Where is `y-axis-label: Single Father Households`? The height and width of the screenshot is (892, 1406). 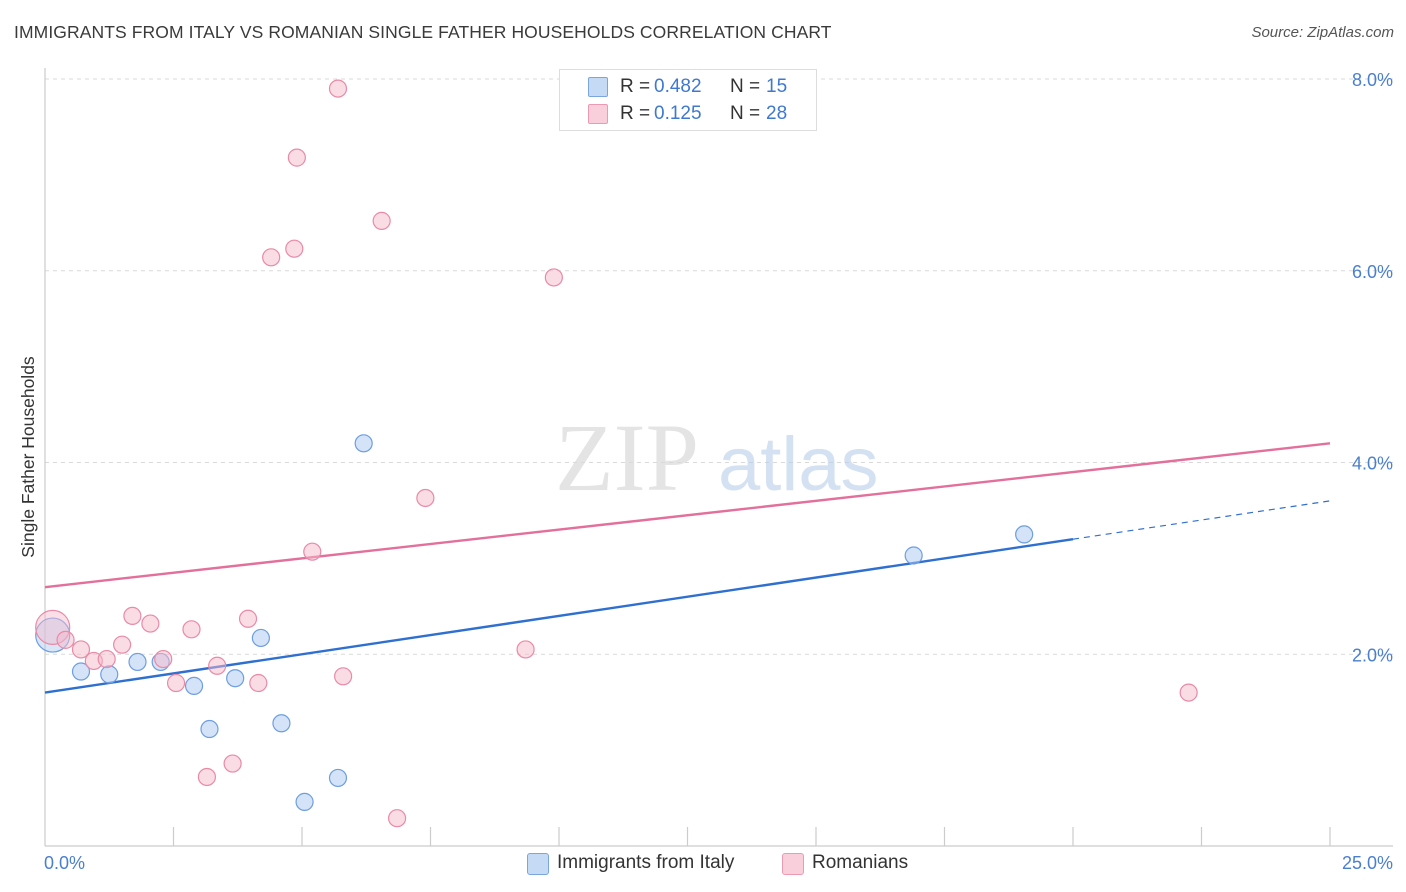
y-axis-label: Single Father Households is located at coordinates (28, 457).